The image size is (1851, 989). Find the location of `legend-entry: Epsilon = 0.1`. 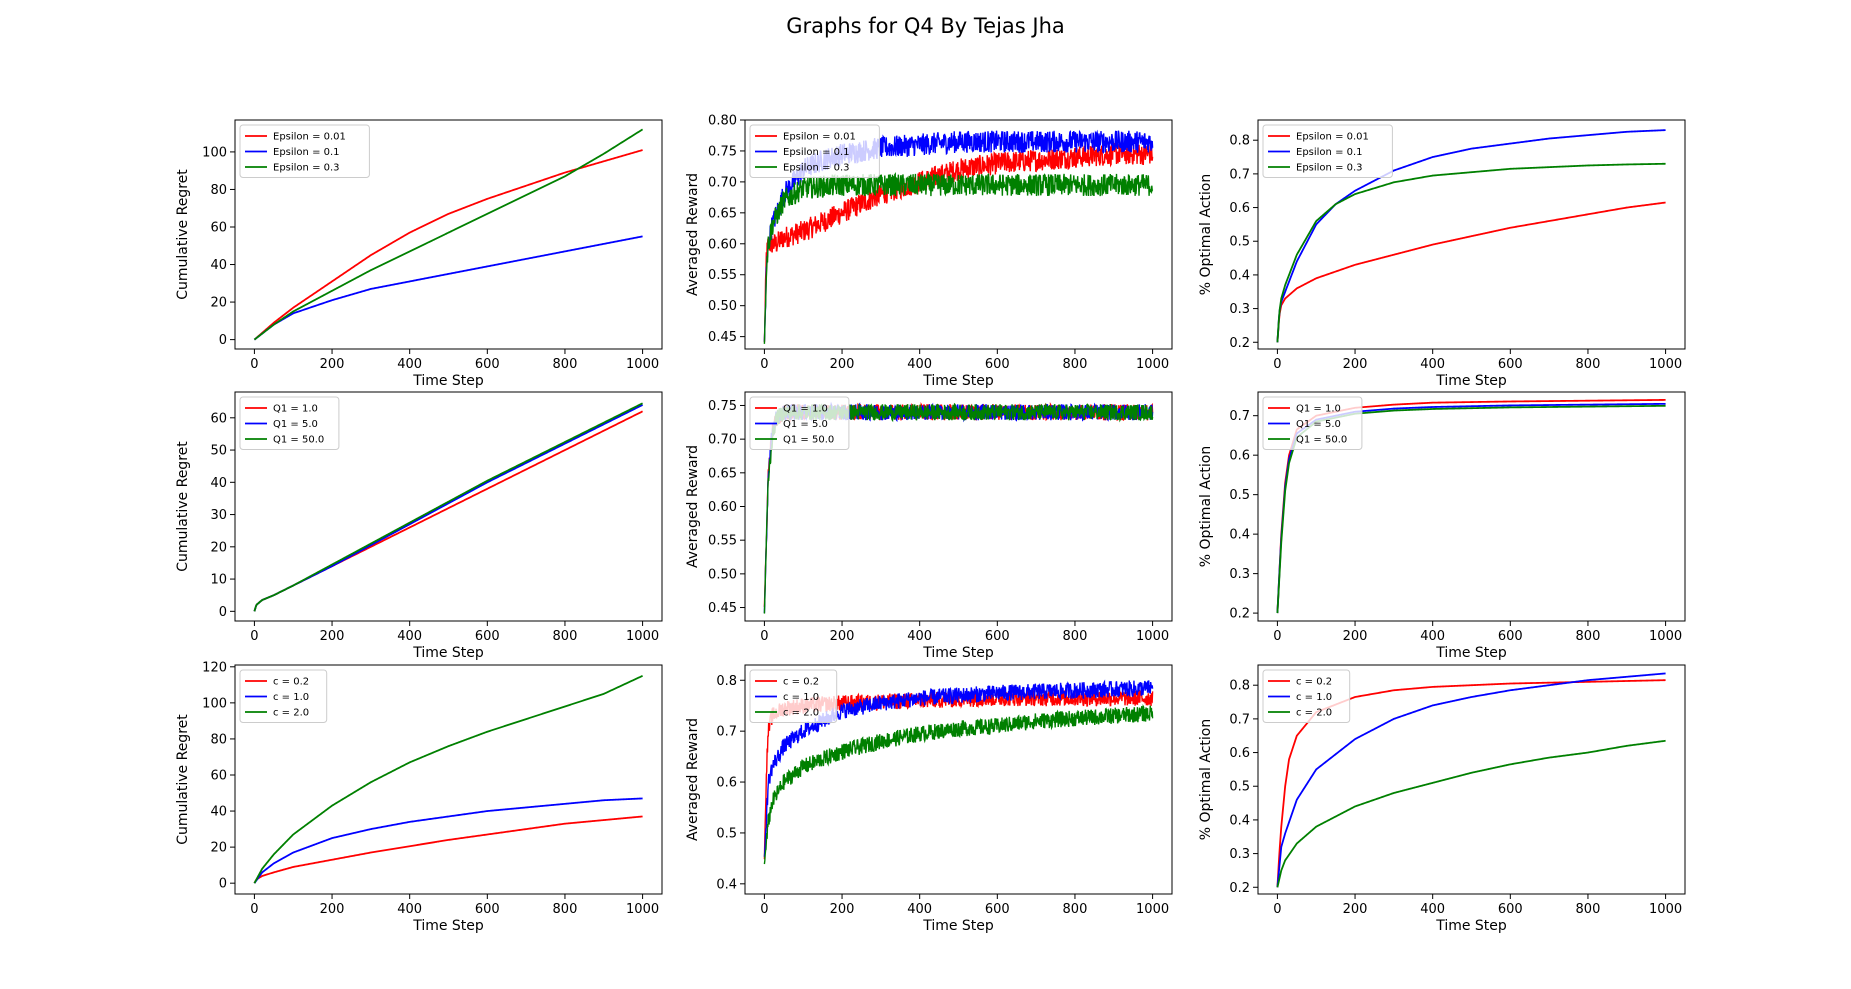

legend-entry: Epsilon = 0.1 is located at coordinates (1329, 152).